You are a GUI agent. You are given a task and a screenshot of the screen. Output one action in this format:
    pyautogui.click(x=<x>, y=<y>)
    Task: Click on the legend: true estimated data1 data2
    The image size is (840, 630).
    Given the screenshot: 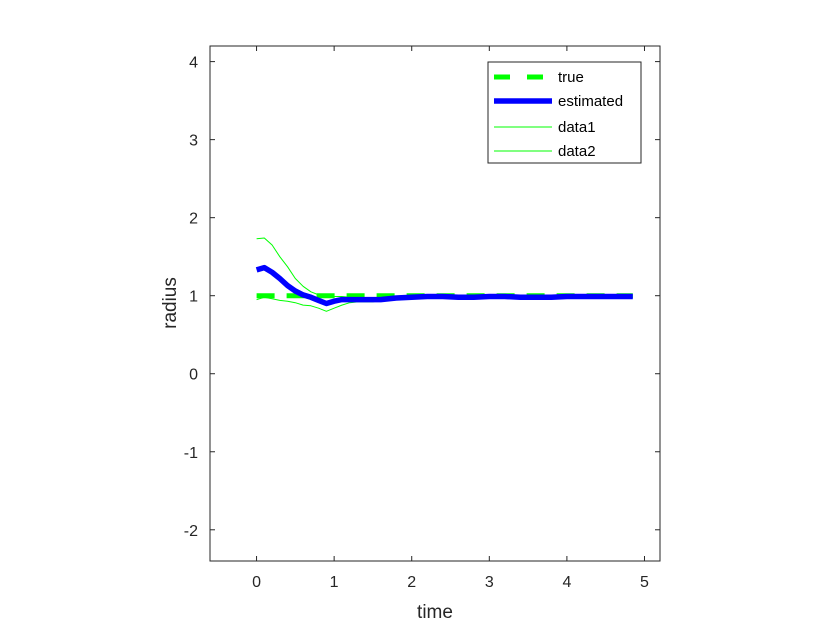 What is the action you would take?
    pyautogui.click(x=564, y=112)
    